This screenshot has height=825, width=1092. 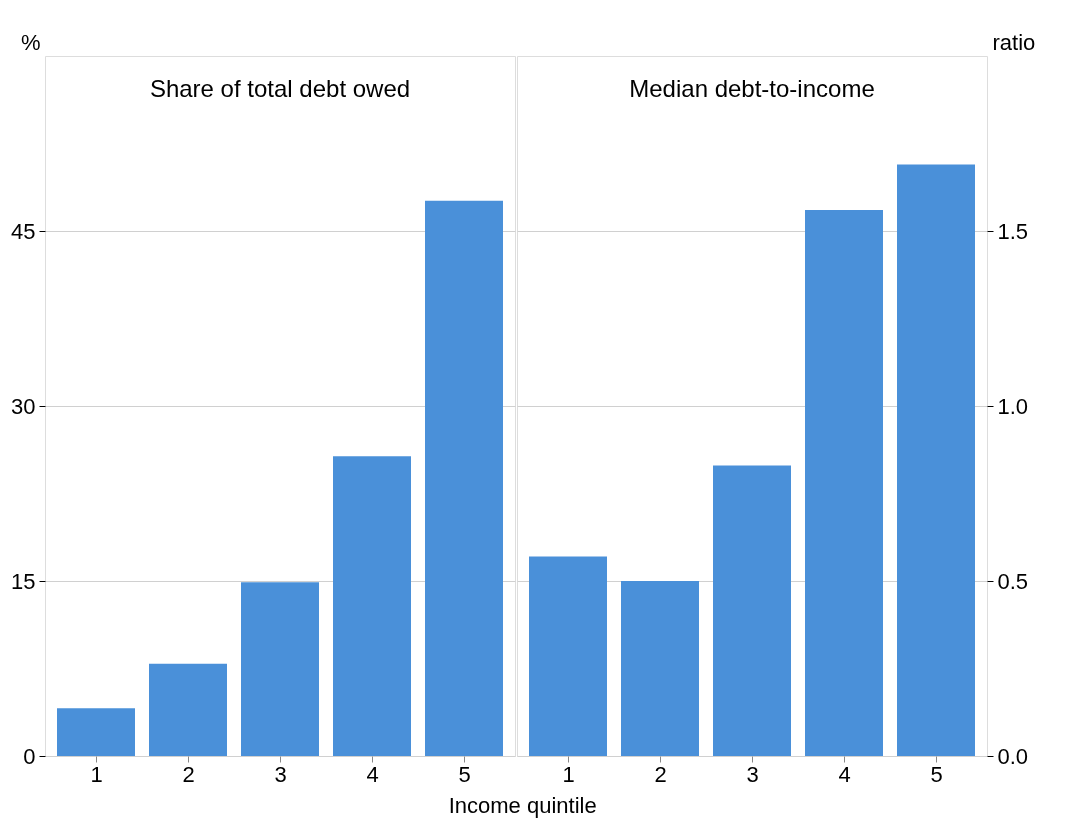 What do you see at coordinates (280, 88) in the screenshot?
I see `text: Share of total debt owed` at bounding box center [280, 88].